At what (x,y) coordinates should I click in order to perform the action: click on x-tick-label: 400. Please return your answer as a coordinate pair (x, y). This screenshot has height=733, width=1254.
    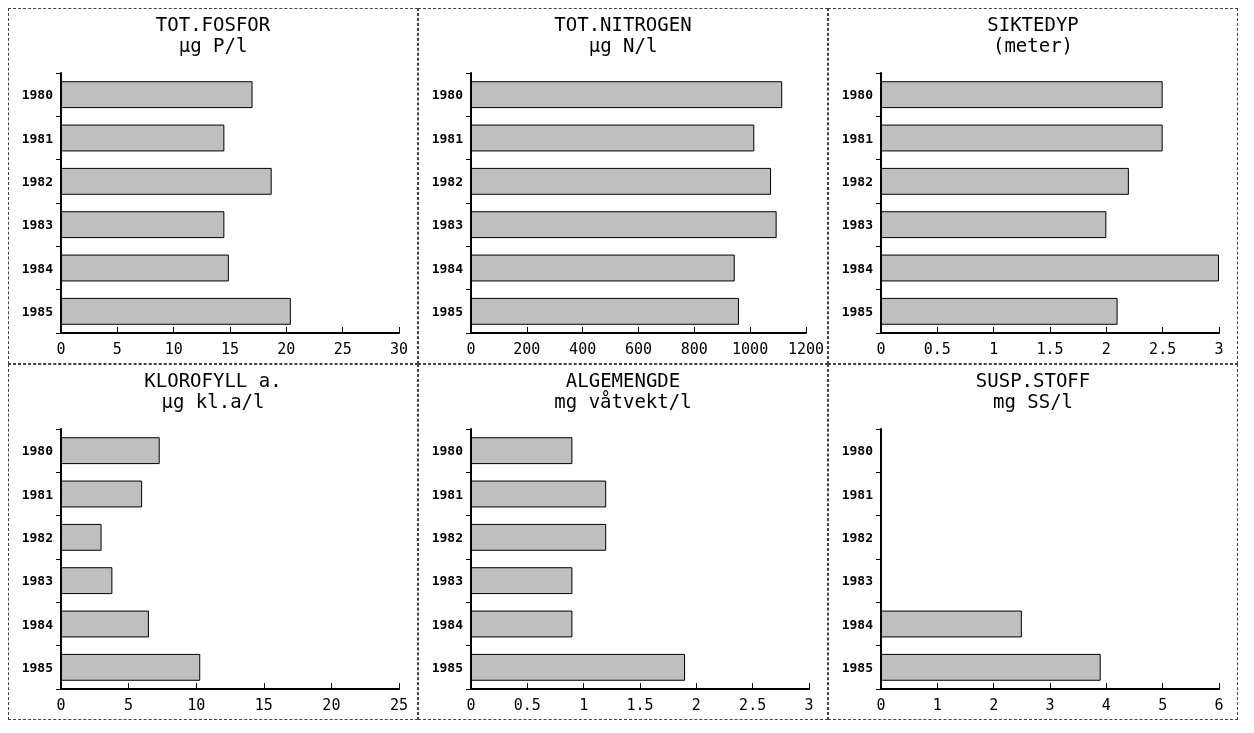
    Looking at the image, I should click on (583, 348).